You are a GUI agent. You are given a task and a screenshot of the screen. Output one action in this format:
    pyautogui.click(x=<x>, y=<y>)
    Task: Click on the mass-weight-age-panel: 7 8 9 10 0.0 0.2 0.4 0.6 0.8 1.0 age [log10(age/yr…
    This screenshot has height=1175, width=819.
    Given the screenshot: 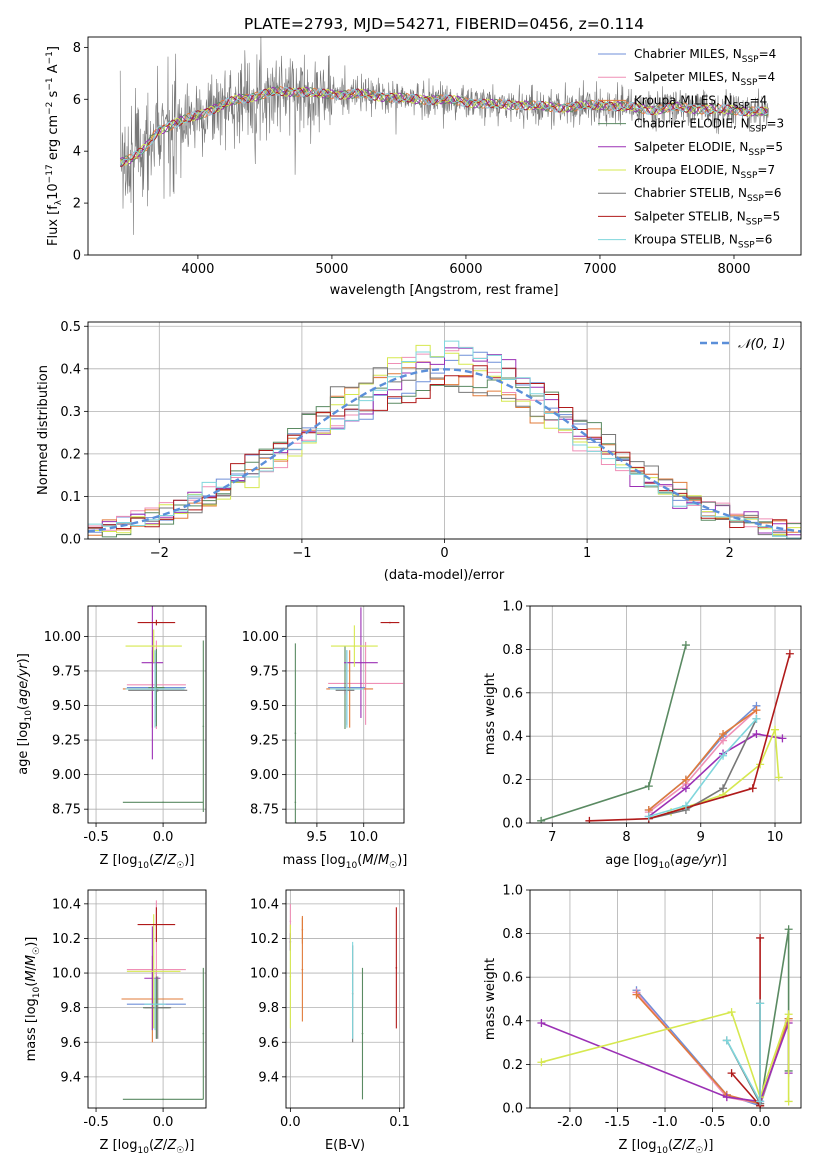 What is the action you would take?
    pyautogui.click(x=642, y=735)
    